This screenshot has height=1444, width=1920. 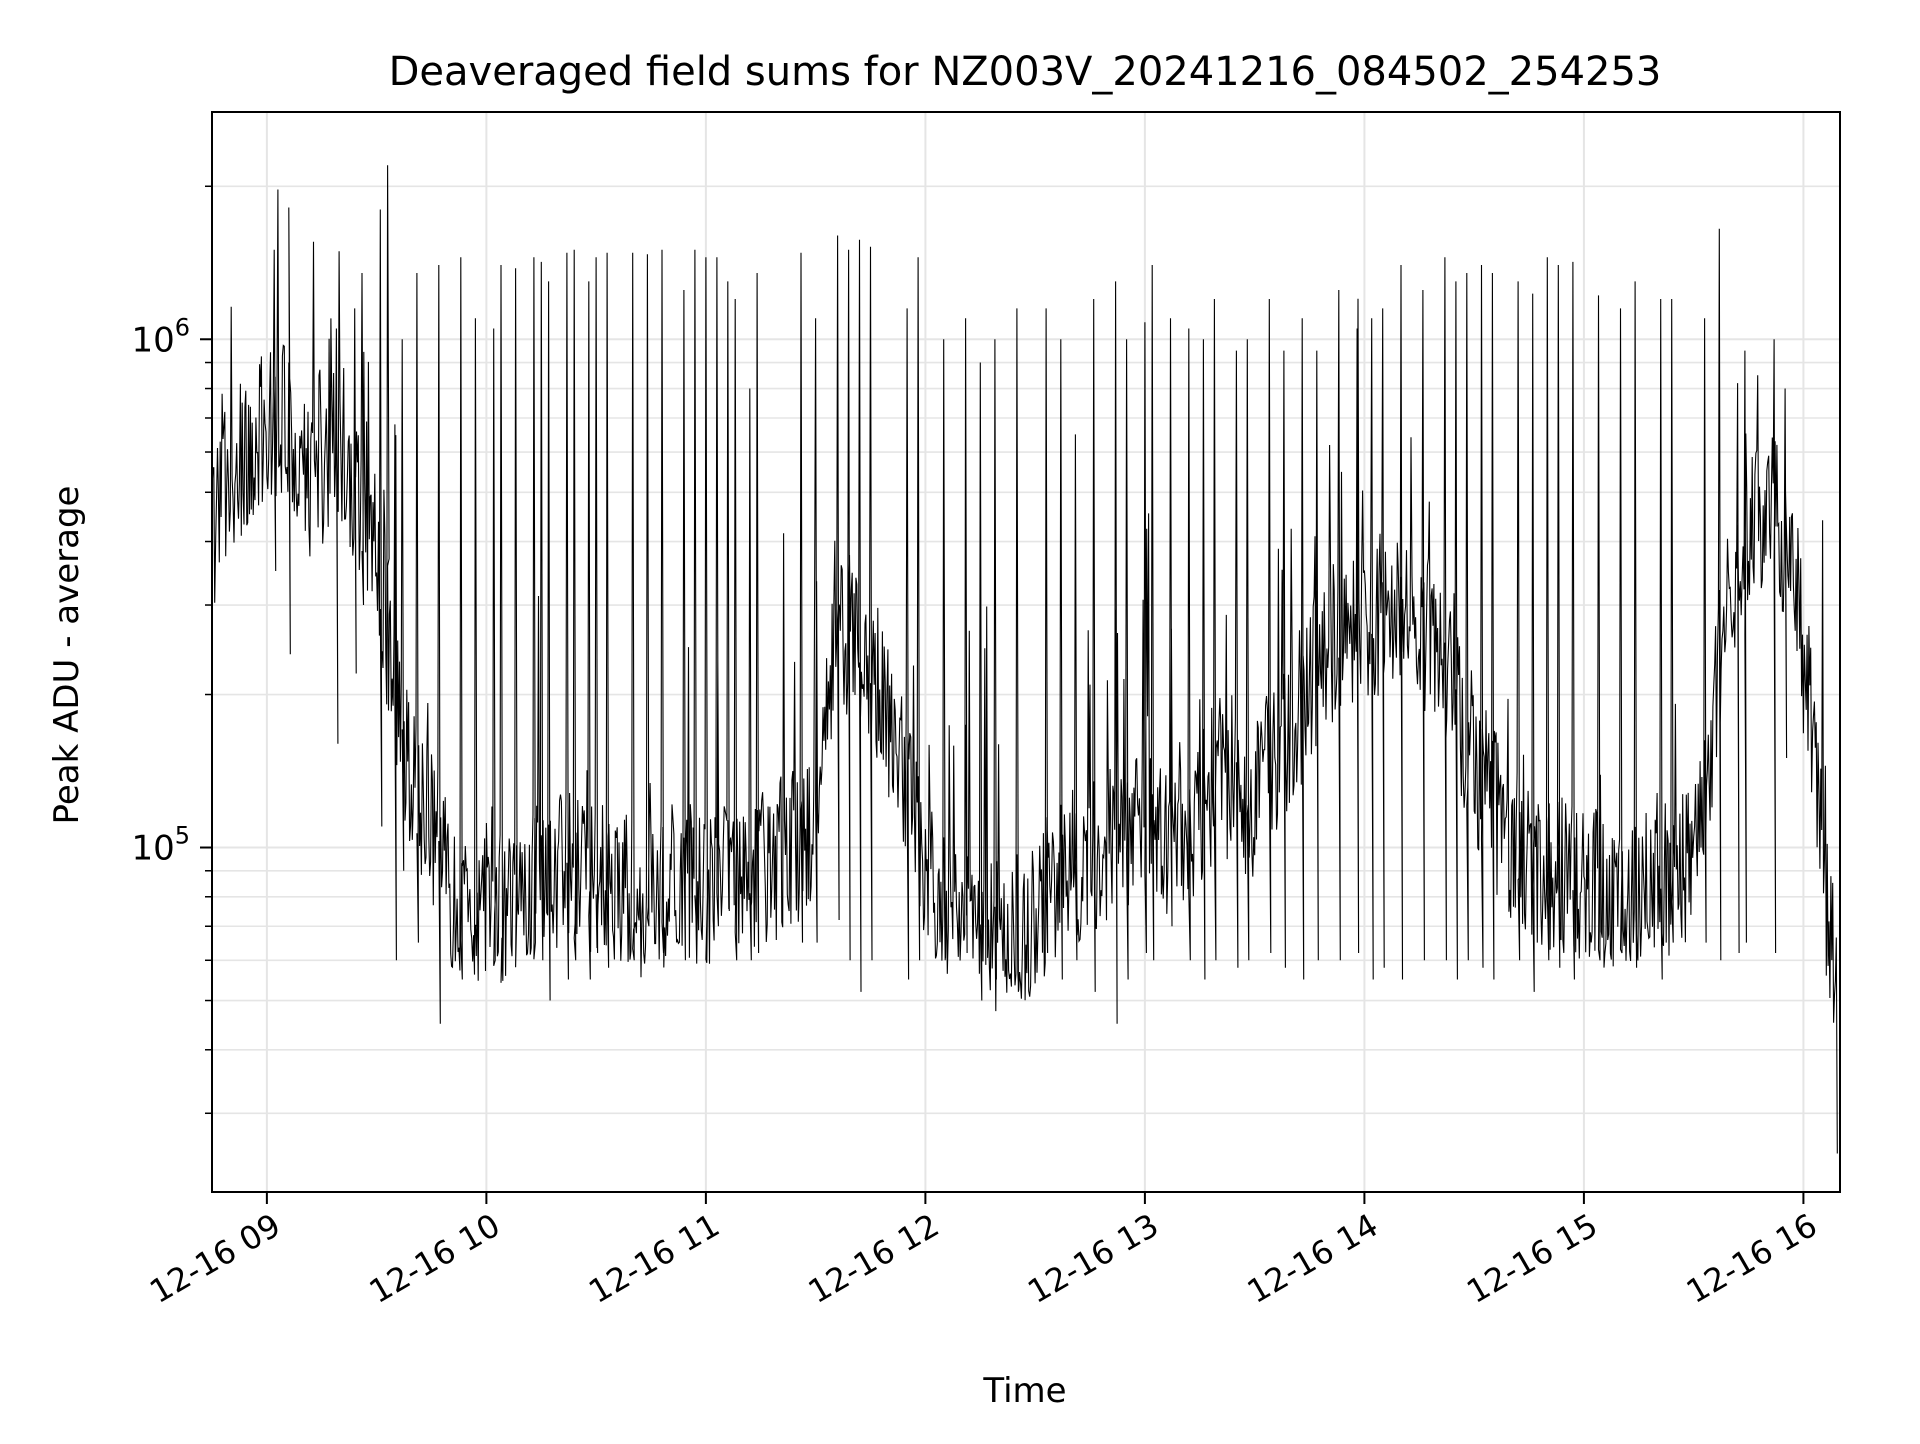 I want to click on y-axis-label: Peak ADU - average, so click(x=67, y=655).